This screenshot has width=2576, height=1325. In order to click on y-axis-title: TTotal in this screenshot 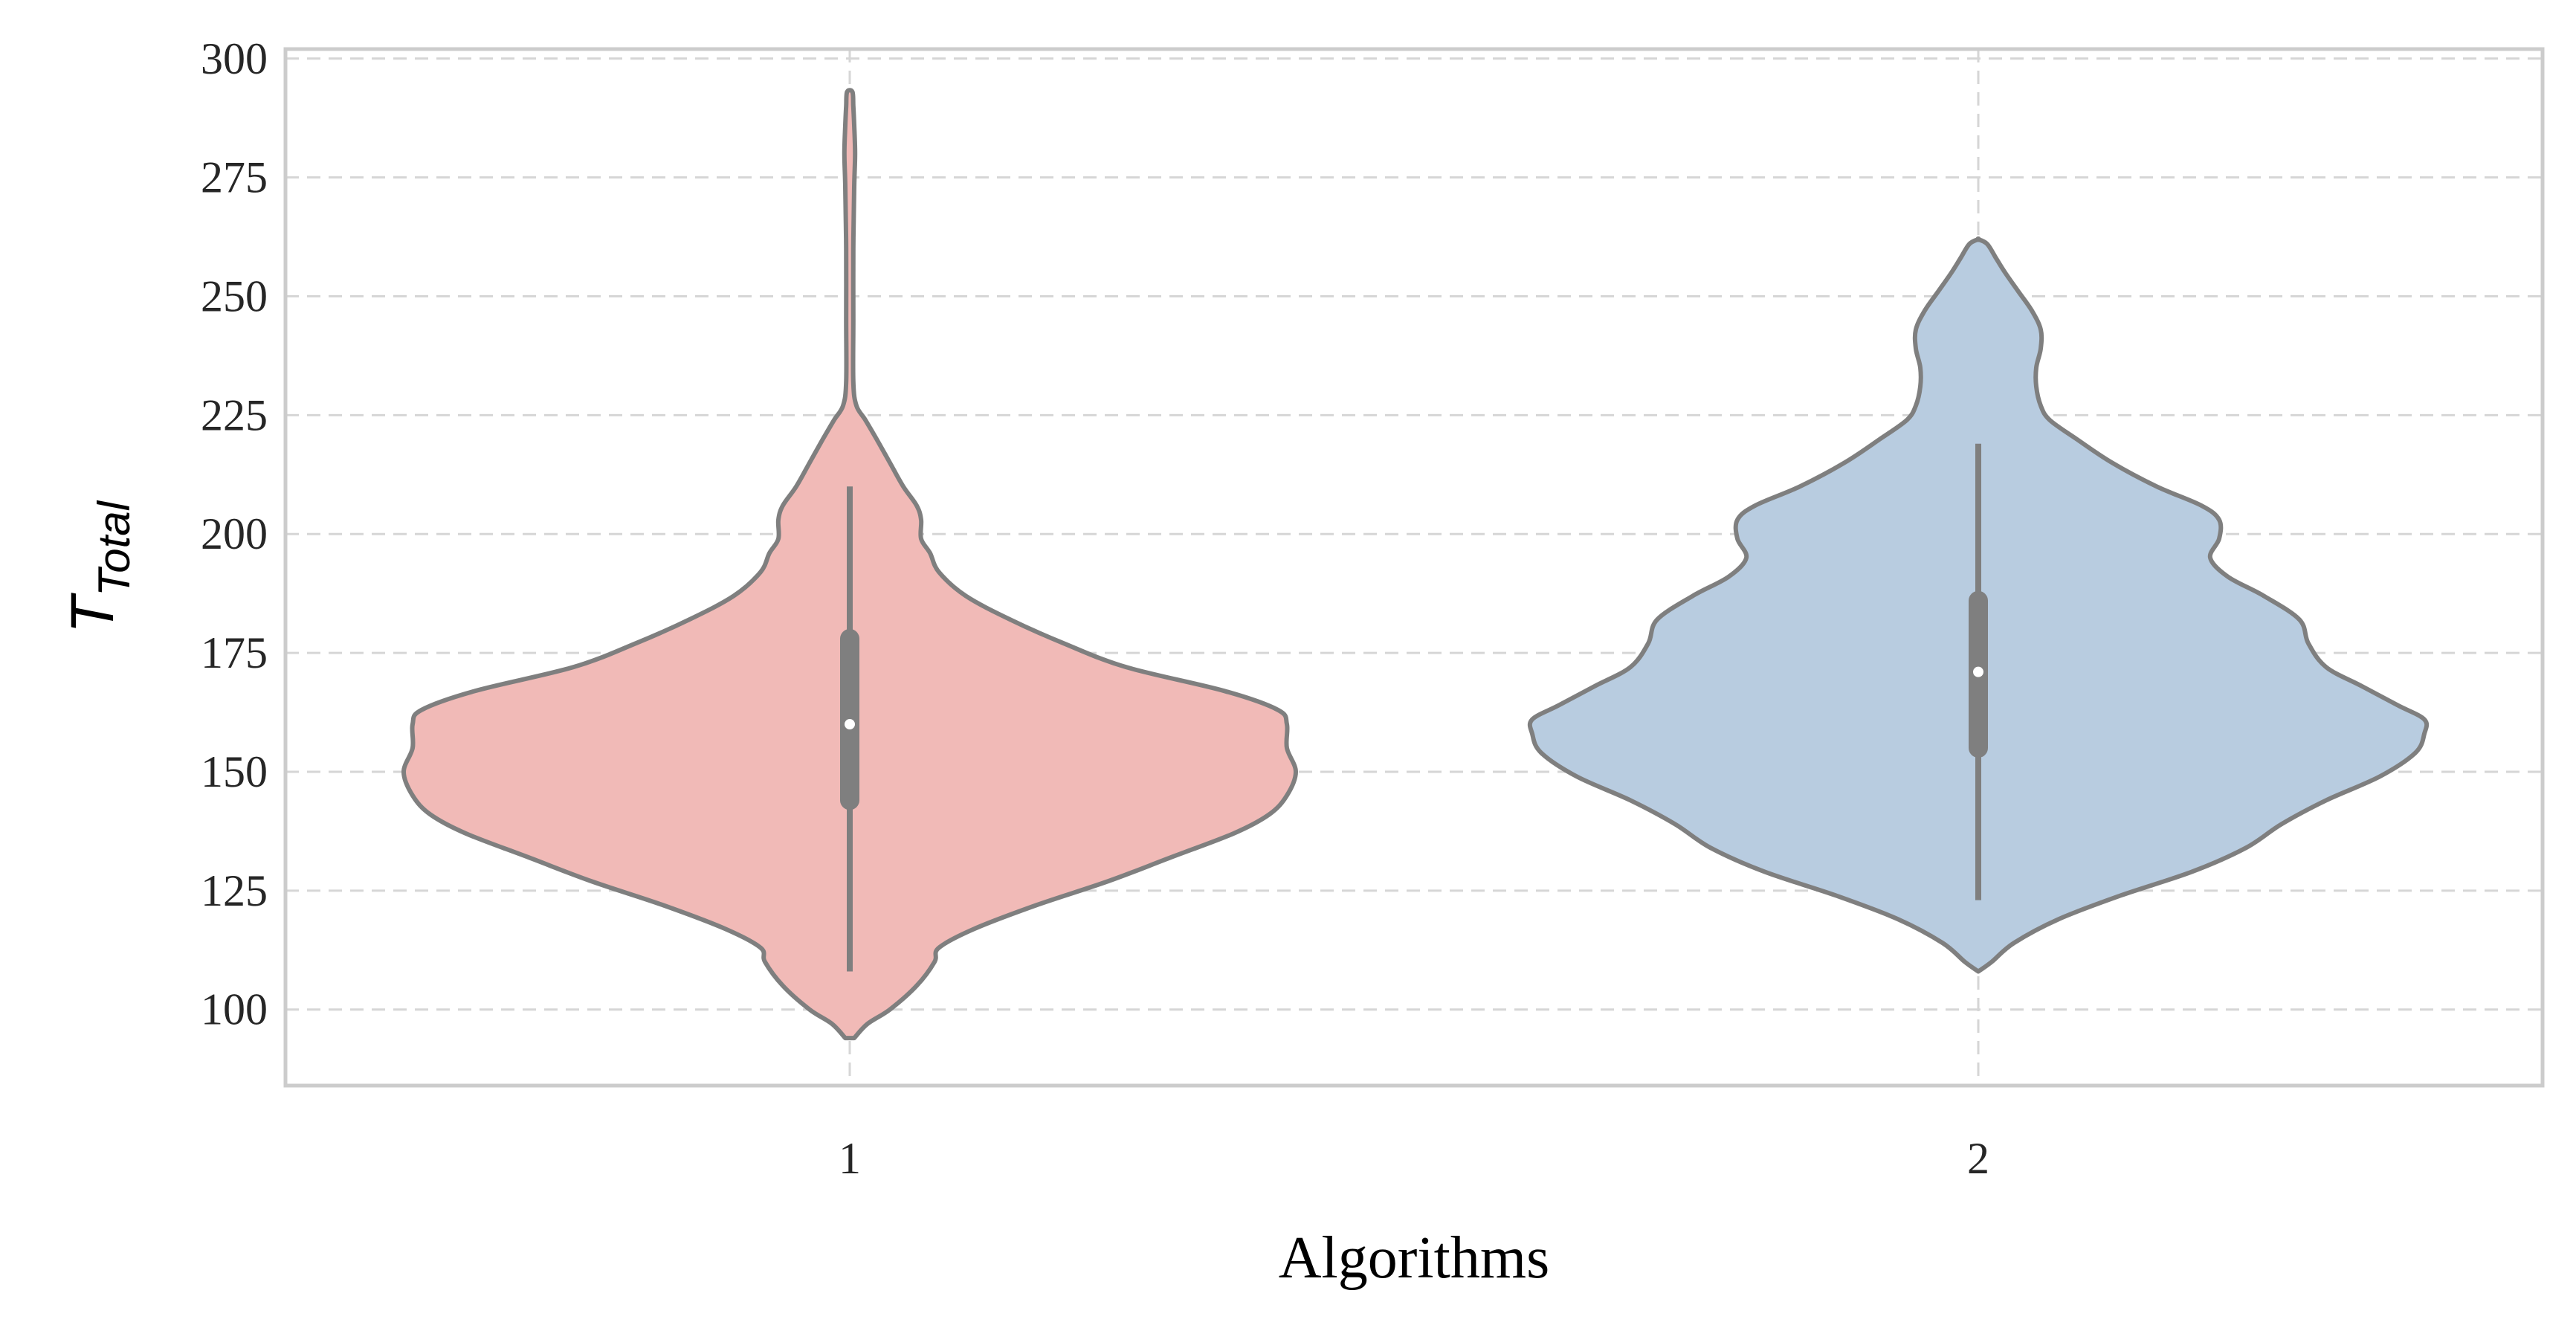, I will do `click(99, 567)`.